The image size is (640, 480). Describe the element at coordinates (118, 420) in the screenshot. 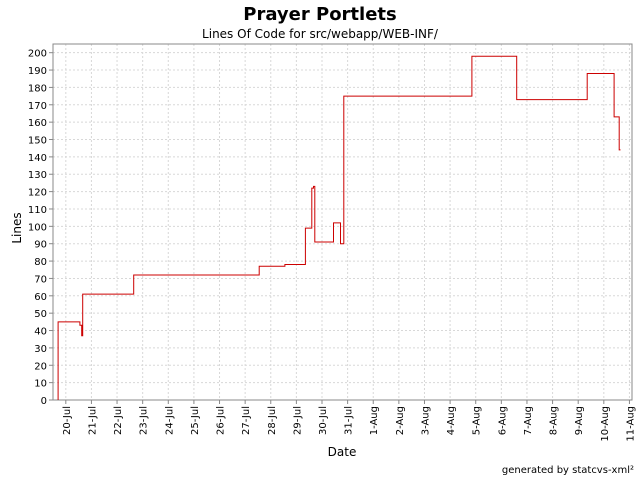

I see `x-tick-label: 22-Jul` at that location.